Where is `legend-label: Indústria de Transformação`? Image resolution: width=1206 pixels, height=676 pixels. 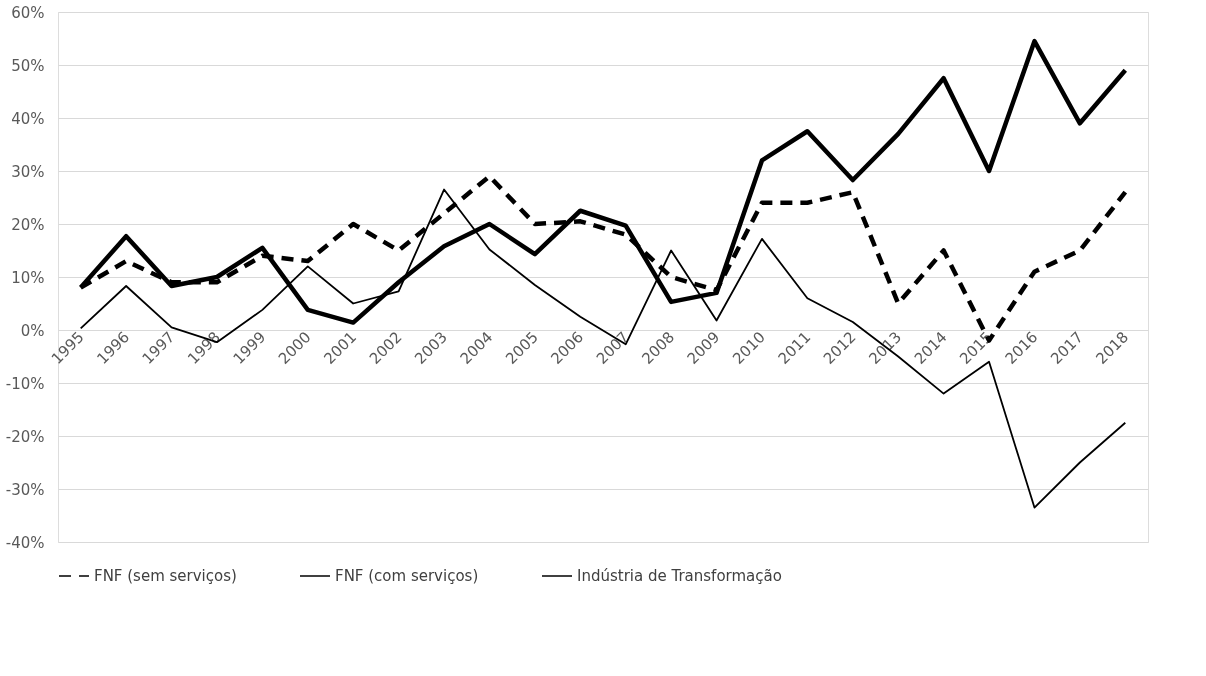
legend-label: Indústria de Transformação is located at coordinates (679, 576).